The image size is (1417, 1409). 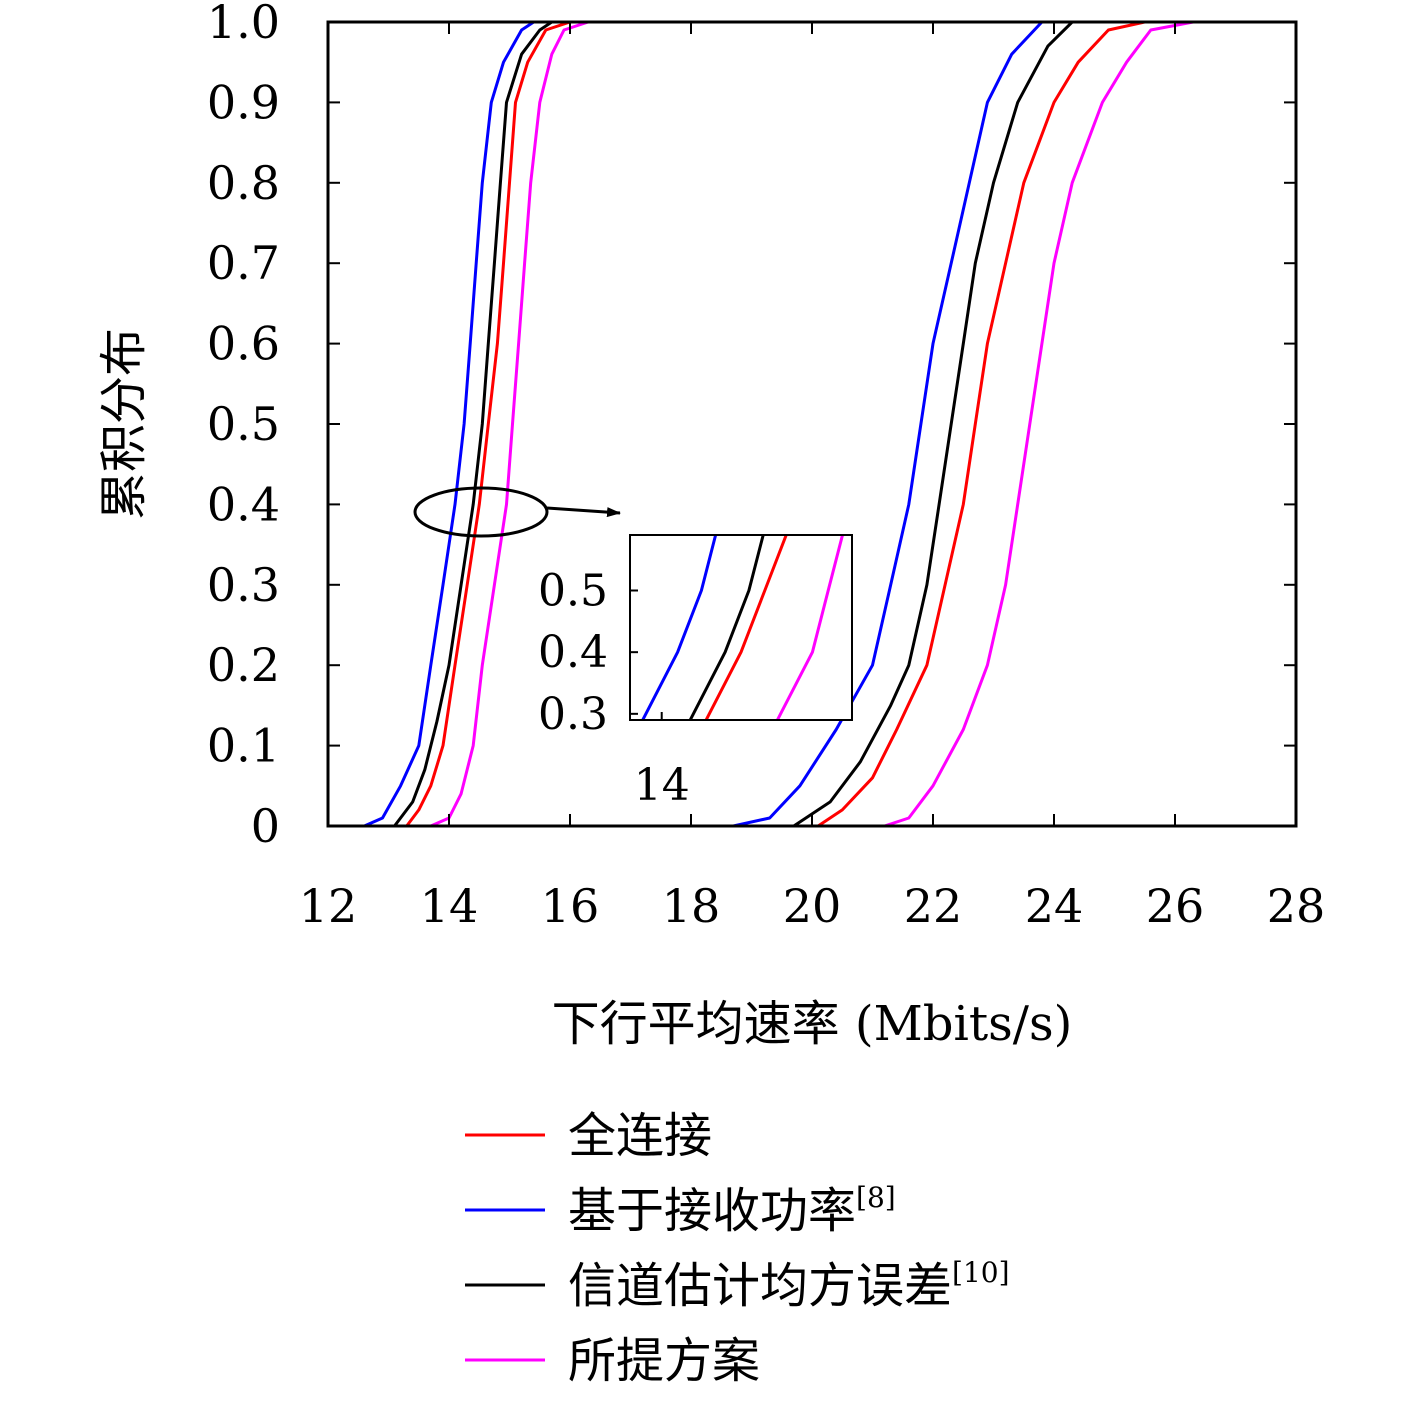 What do you see at coordinates (243, 24) in the screenshot?
I see `y-tick-label: 1.0` at bounding box center [243, 24].